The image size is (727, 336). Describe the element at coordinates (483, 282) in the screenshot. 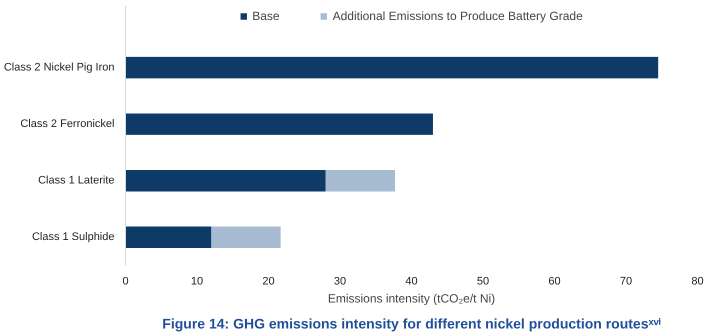

I see `x-tick-label: 50` at that location.